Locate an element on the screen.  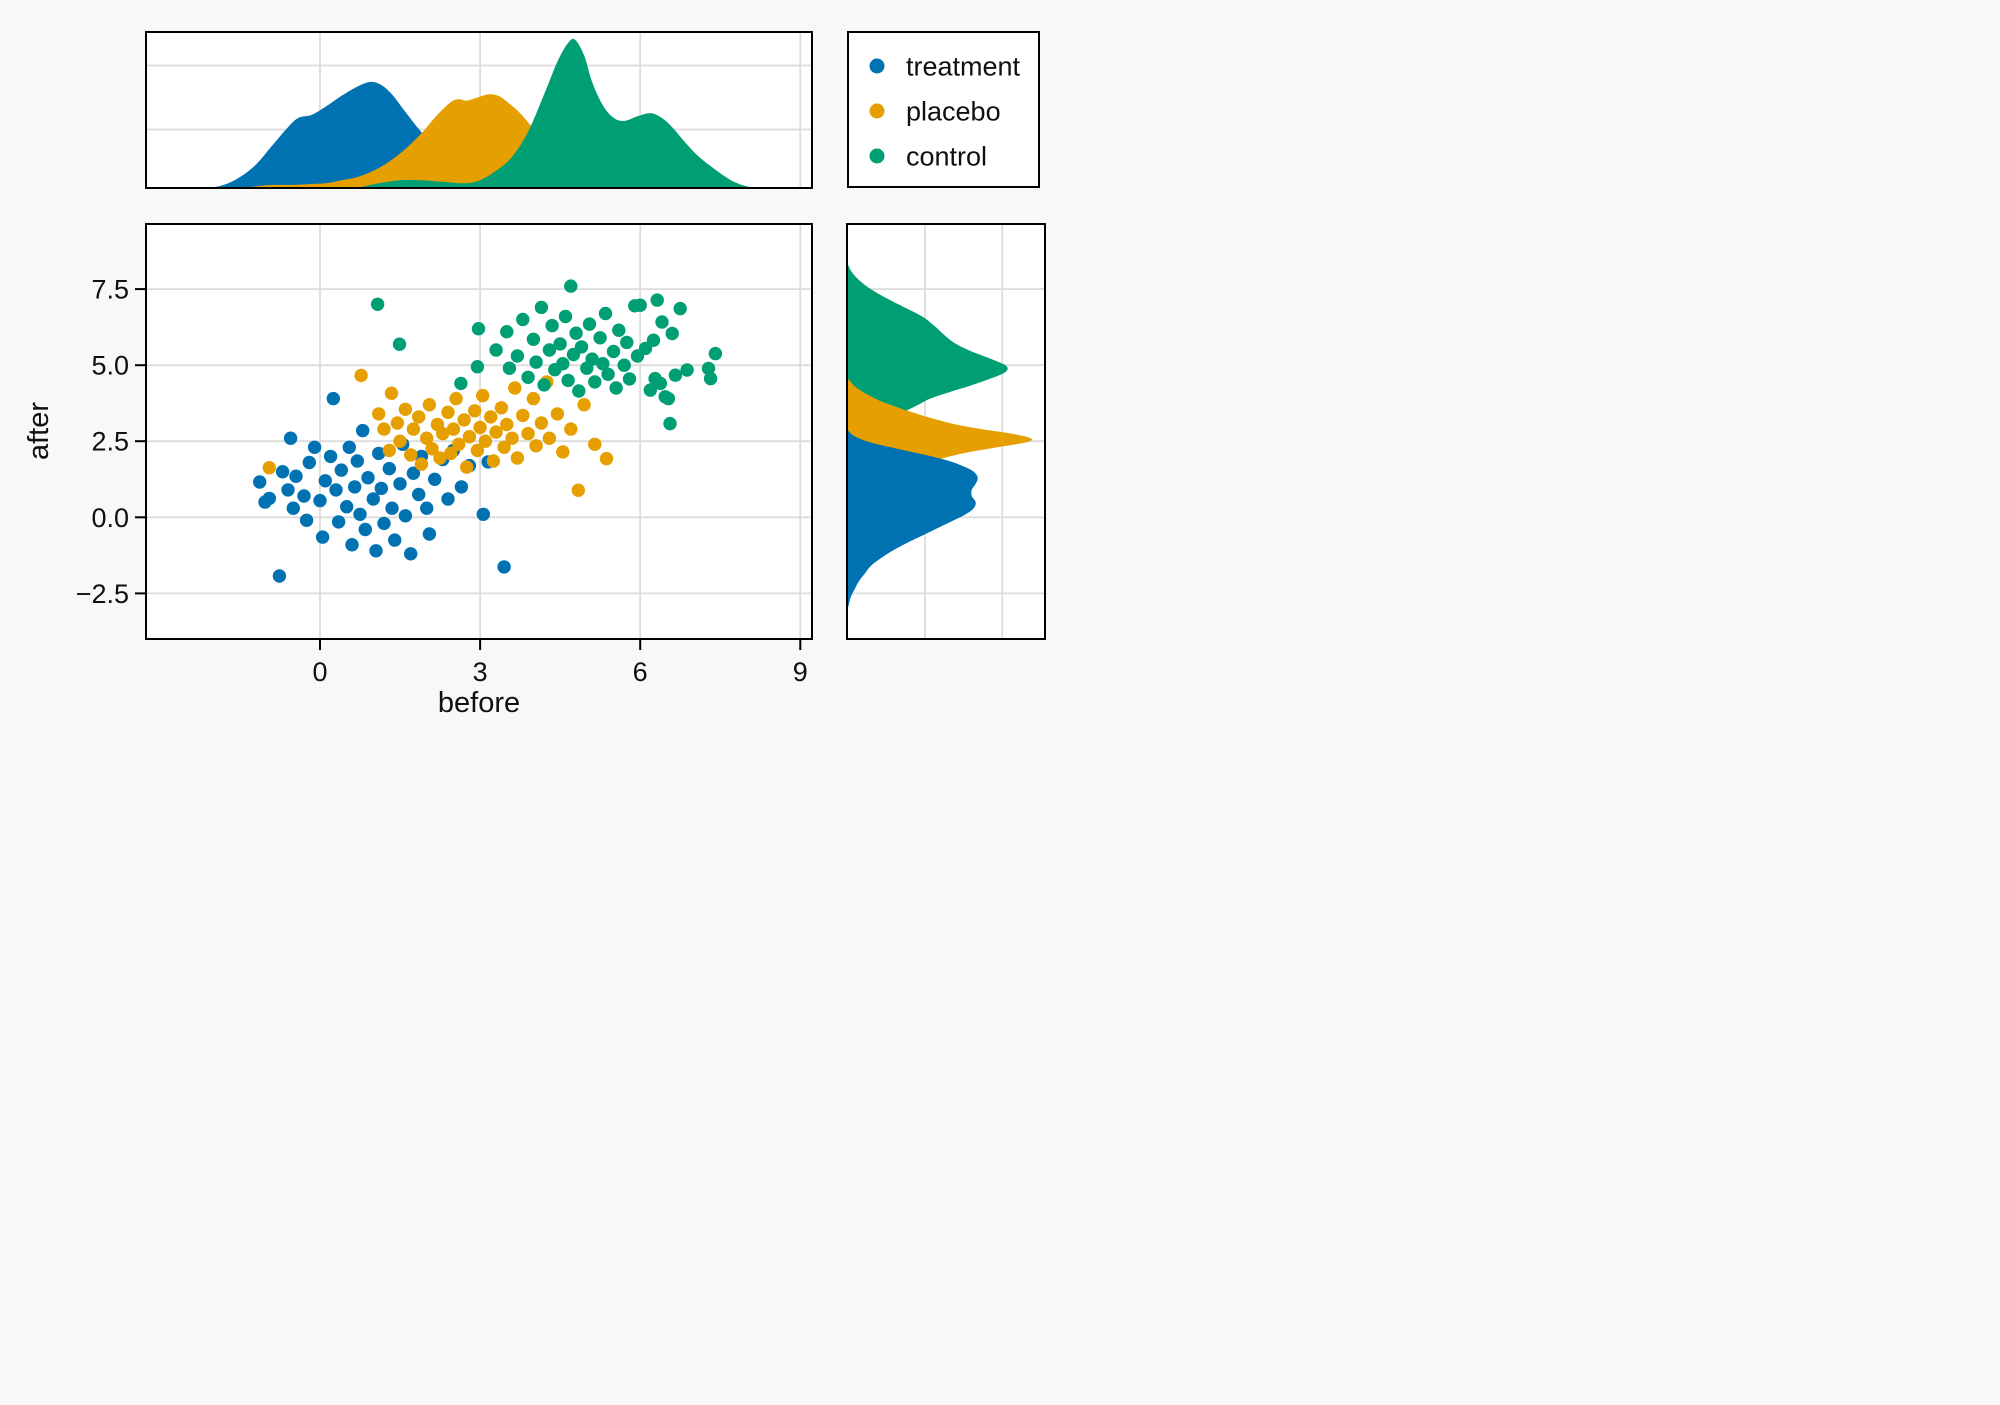
axis-tick-labels: 0 3 6 9 −2.5 0.0 2.5 5.0 7.5 is located at coordinates (442, 481).